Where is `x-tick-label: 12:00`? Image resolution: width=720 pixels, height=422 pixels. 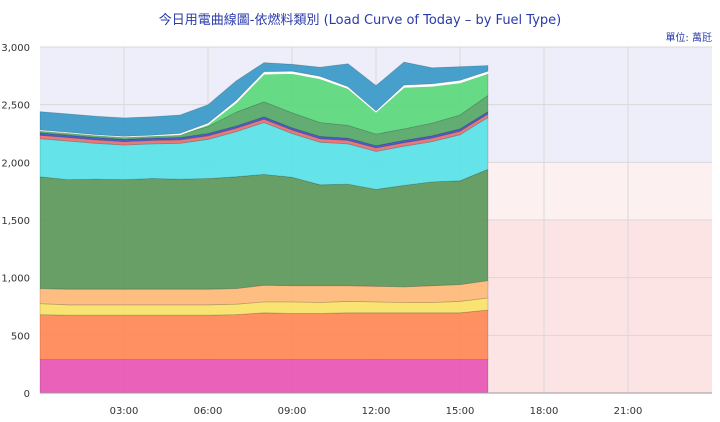
x-tick-label: 12:00 is located at coordinates (376, 411).